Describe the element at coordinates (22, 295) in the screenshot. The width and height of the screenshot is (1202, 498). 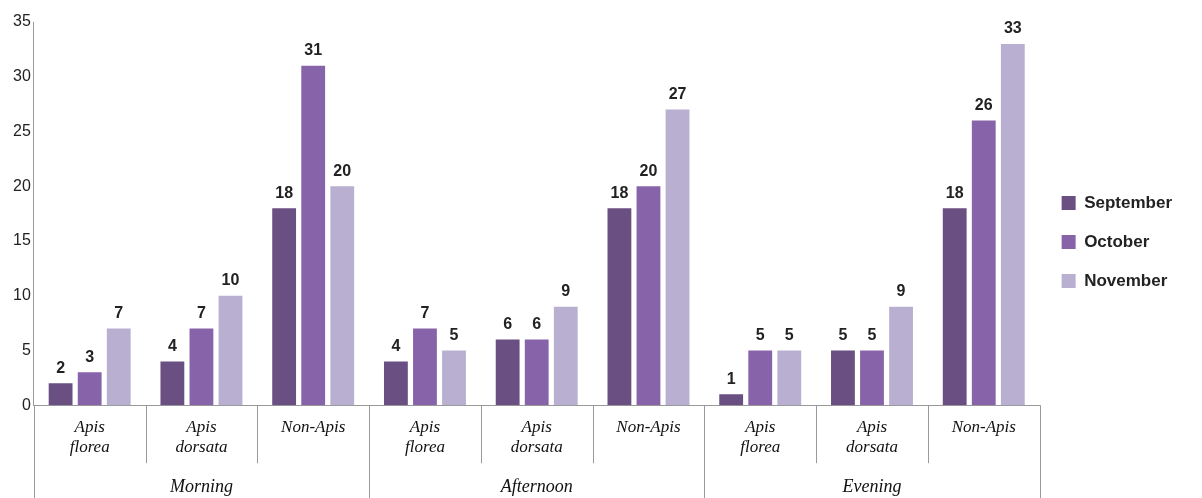
I see `y-tick-label: 10` at that location.